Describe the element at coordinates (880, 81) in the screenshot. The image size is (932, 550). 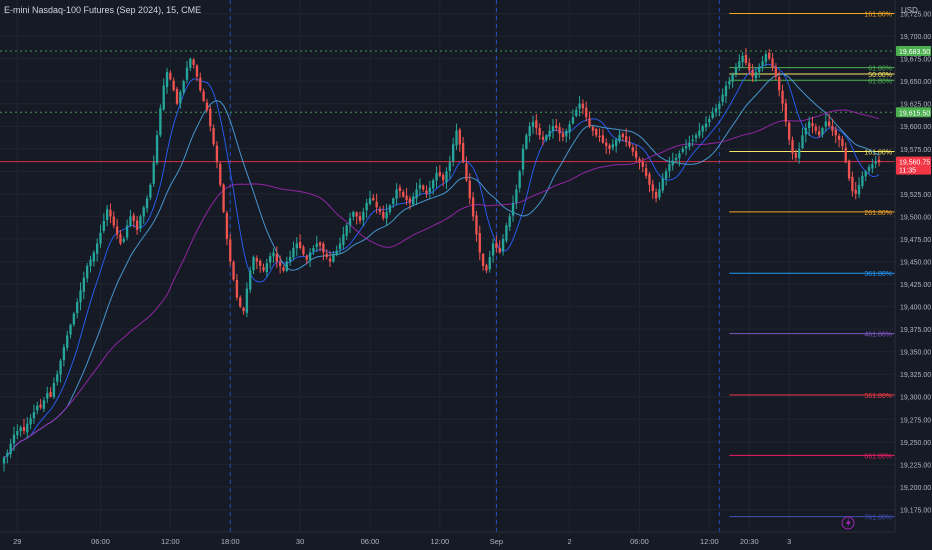
I see `fib-level-label: 61.80%` at that location.